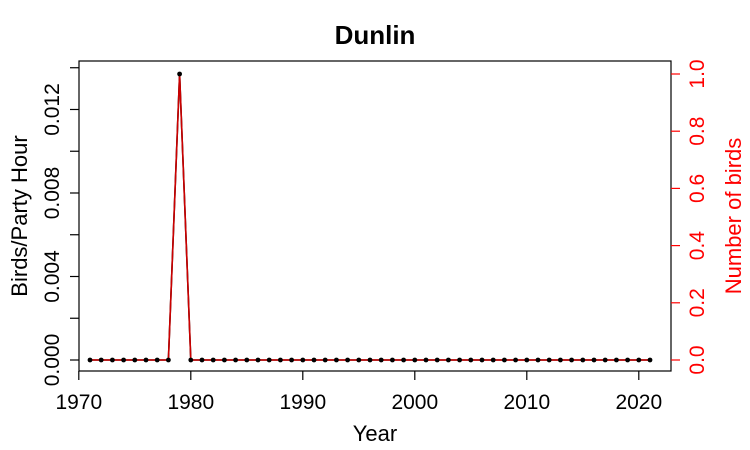 The width and height of the screenshot is (750, 450). Describe the element at coordinates (190, 402) in the screenshot. I see `x-tick-label: 1980` at that location.